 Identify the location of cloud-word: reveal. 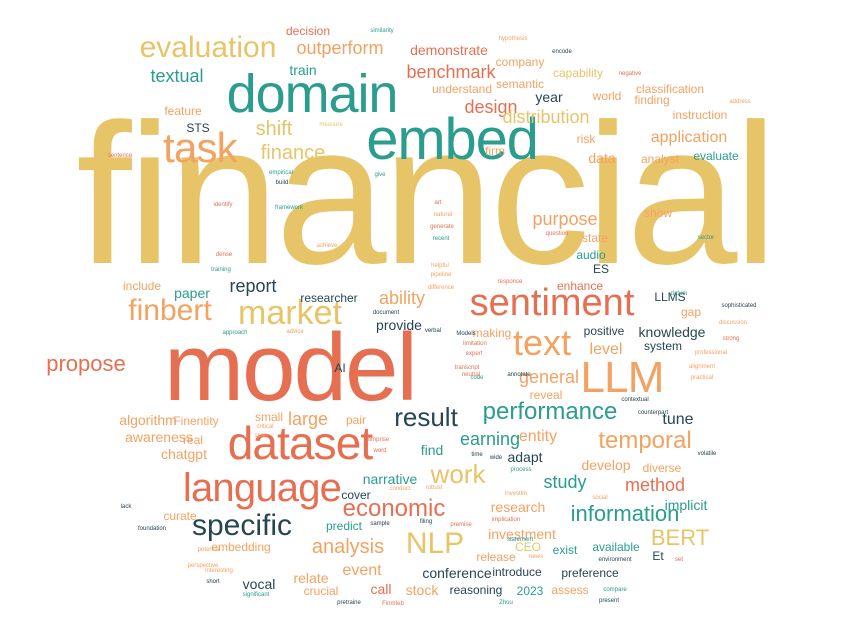
(546, 395).